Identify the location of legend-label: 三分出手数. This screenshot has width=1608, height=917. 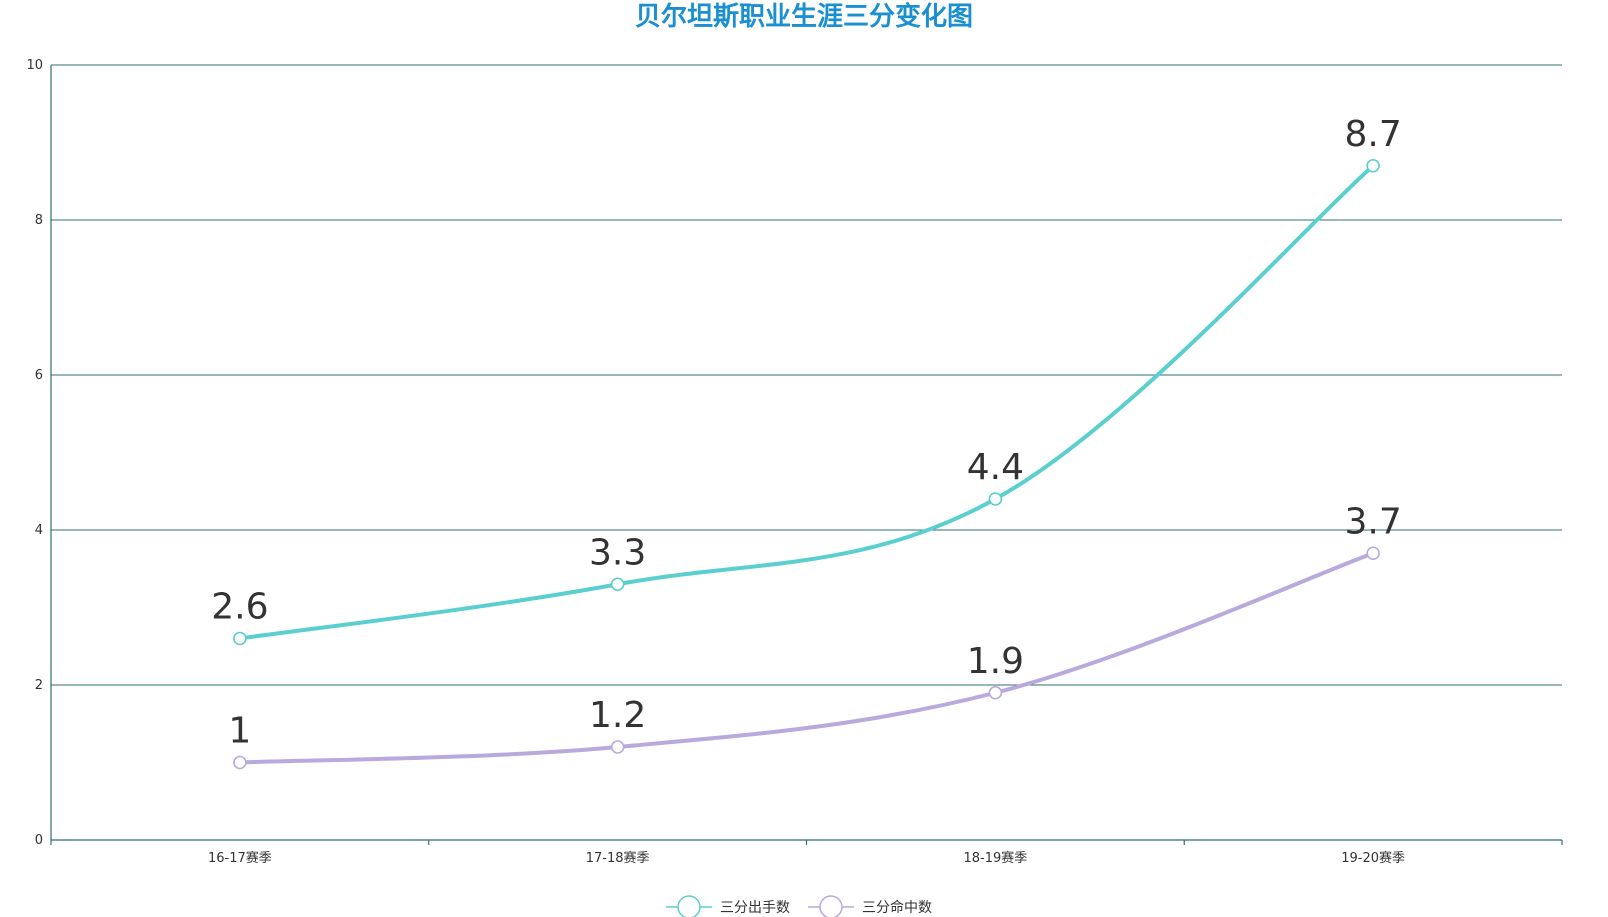
(755, 908).